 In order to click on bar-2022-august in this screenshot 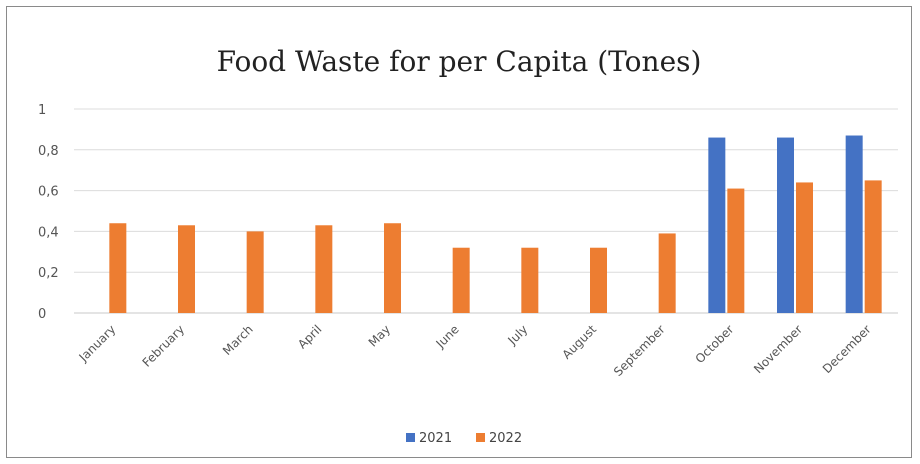, I will do `click(598, 280)`.